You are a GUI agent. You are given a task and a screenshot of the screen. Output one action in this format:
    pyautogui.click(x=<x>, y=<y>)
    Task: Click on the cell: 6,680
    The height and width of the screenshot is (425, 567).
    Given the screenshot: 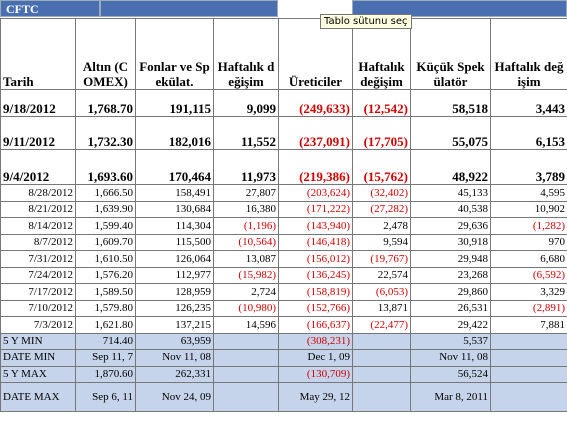 What is the action you would take?
    pyautogui.click(x=528, y=259)
    